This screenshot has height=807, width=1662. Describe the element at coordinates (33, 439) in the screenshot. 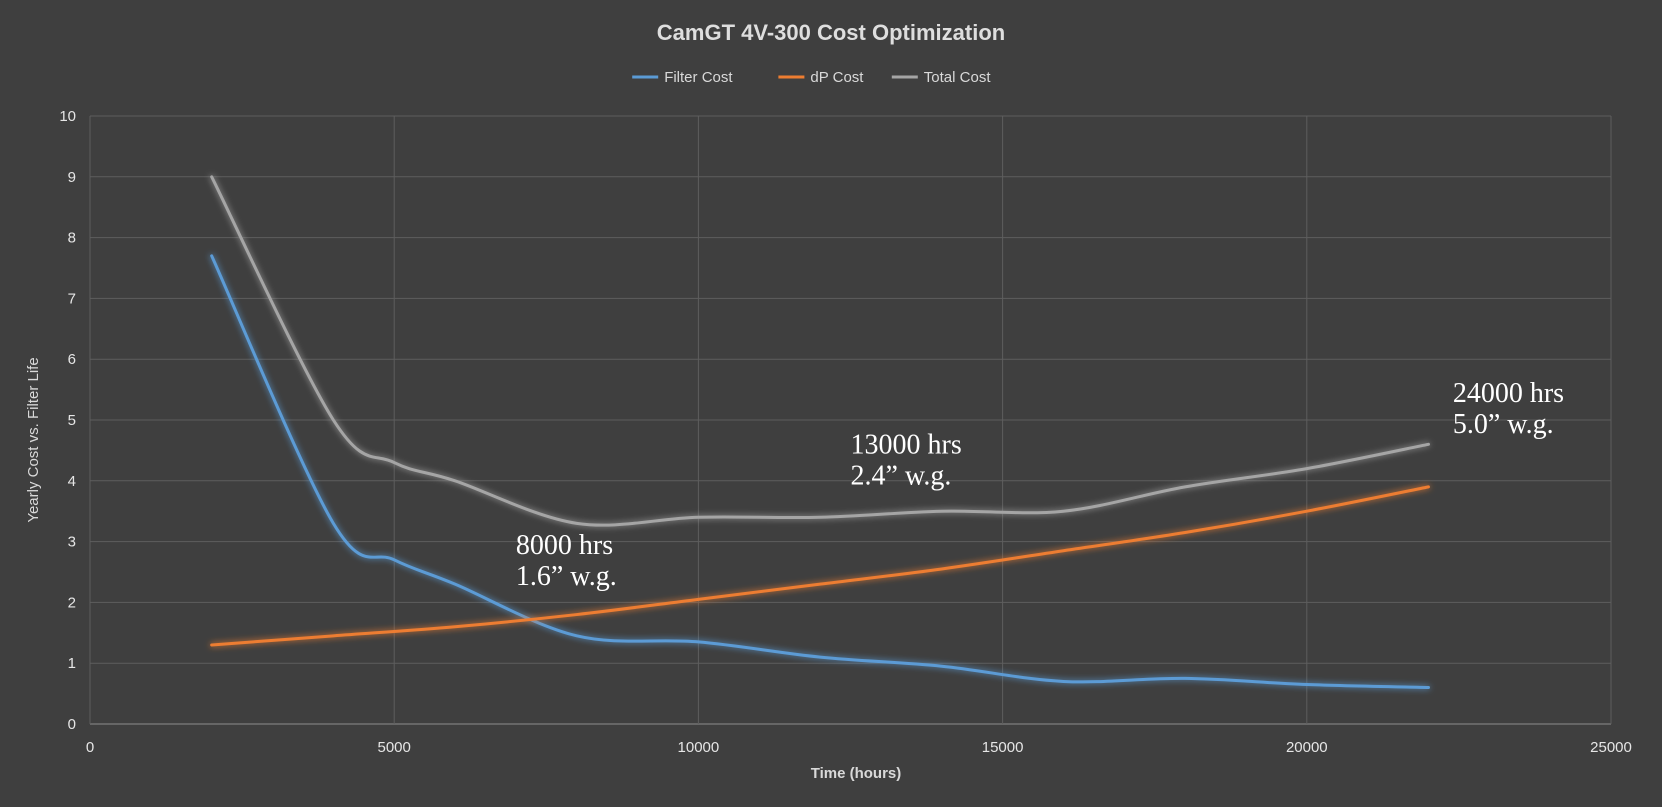

I see `y-axis-title: Yearly Cost vs. Filter Life` at that location.